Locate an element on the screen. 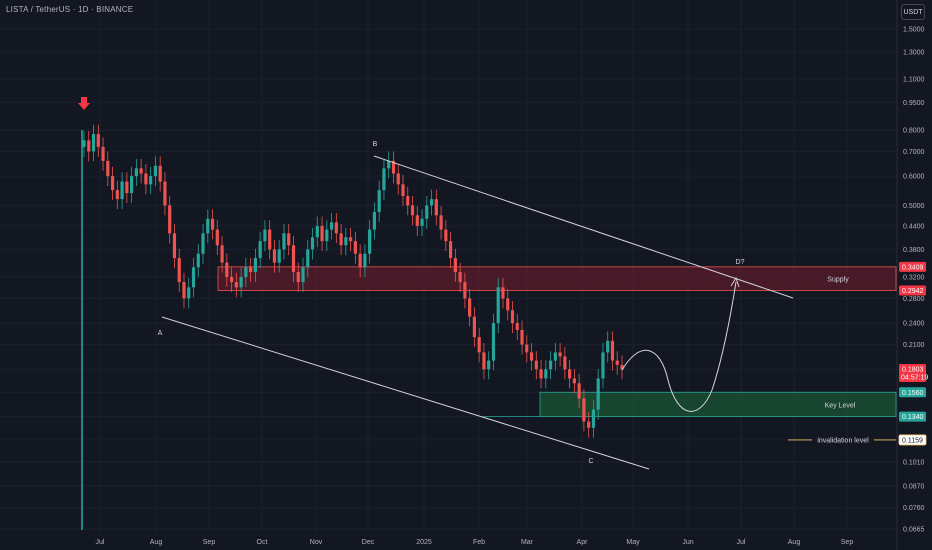 The image size is (932, 550). y-tick-label: 0.0870 is located at coordinates (914, 486).